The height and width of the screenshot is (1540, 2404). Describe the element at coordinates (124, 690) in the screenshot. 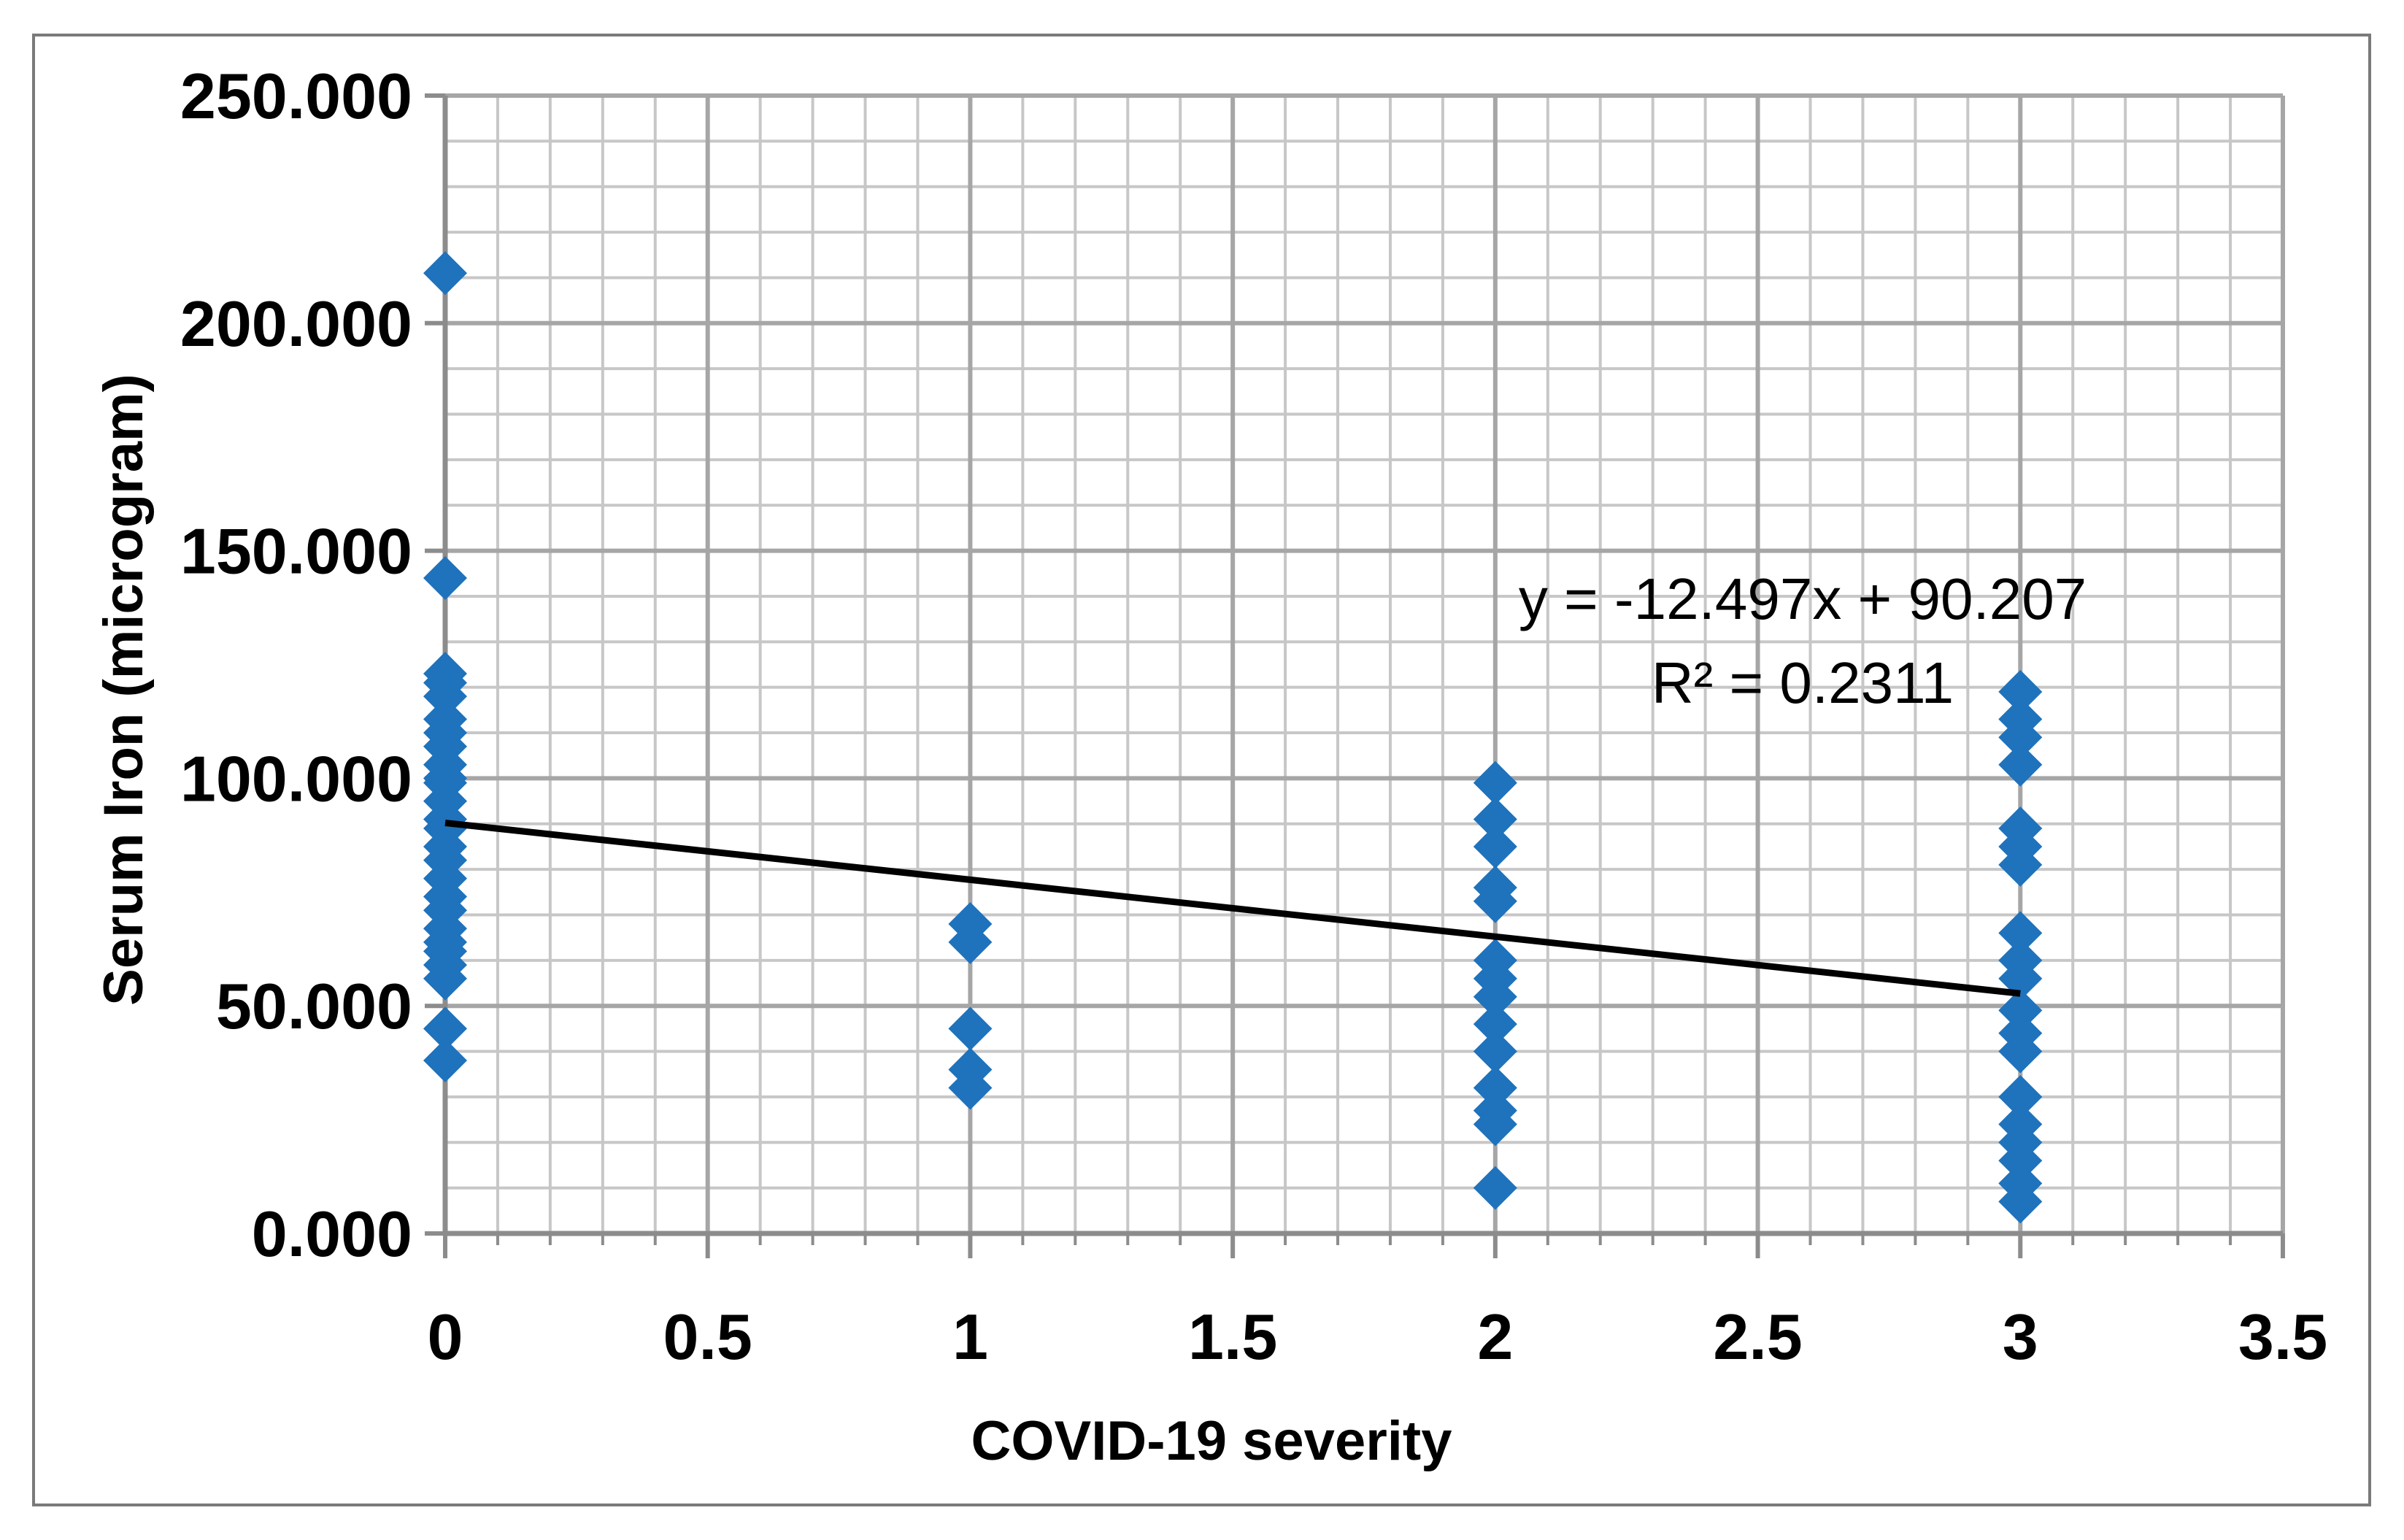

I see `y-axis-title: Serum Iron (microgram)` at that location.